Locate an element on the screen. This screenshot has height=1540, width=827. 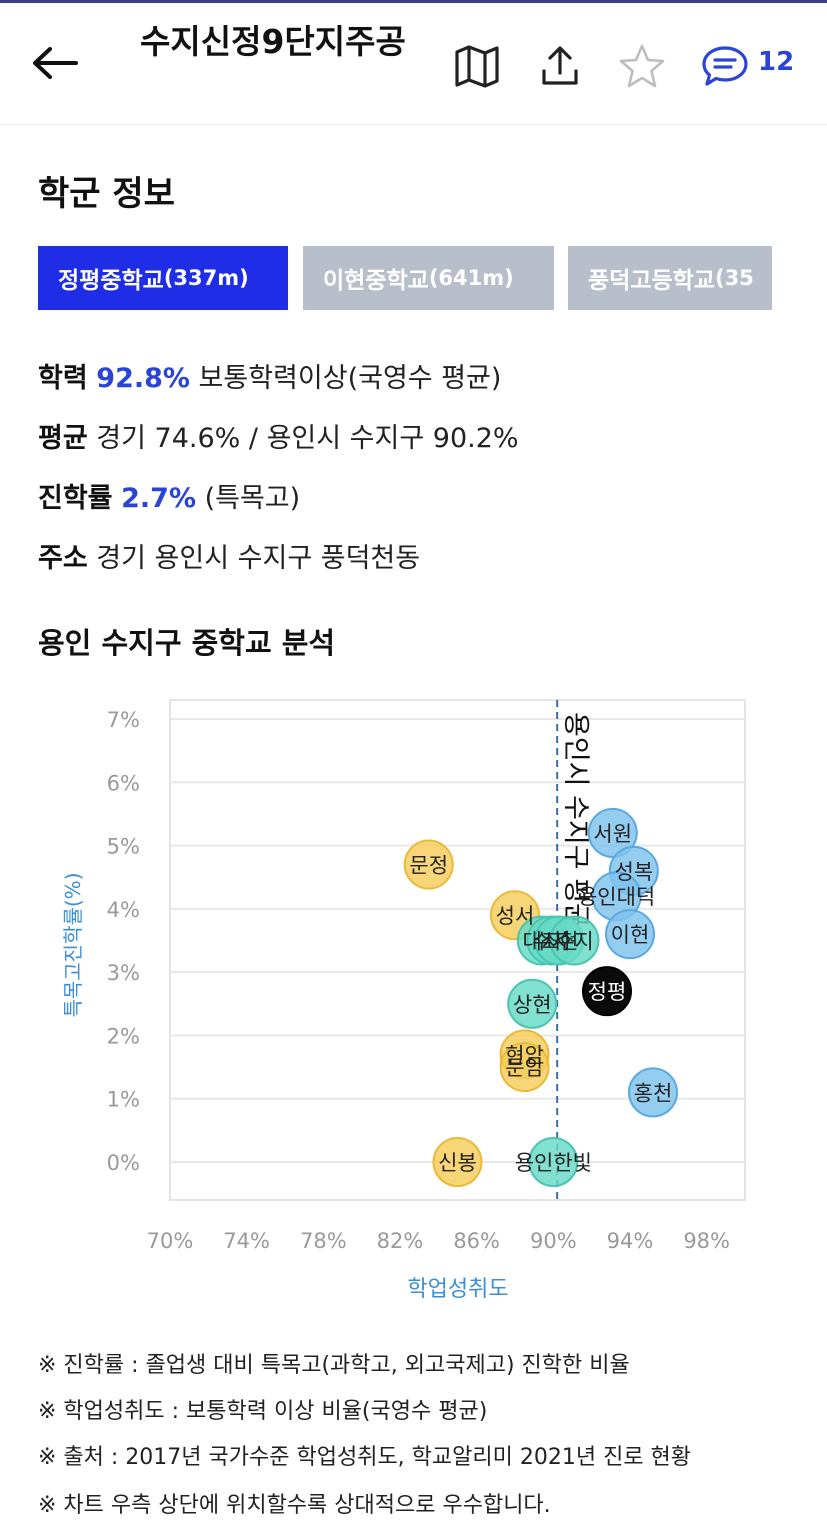
y-tick-label: 1% is located at coordinates (123, 1100).